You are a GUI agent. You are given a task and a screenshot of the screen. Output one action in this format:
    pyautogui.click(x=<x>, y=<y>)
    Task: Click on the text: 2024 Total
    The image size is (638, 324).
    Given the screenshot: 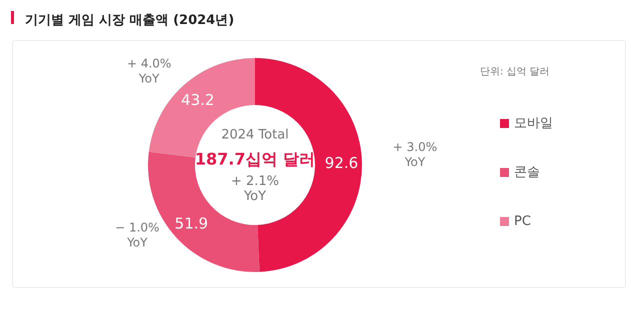 What is the action you would take?
    pyautogui.click(x=255, y=135)
    